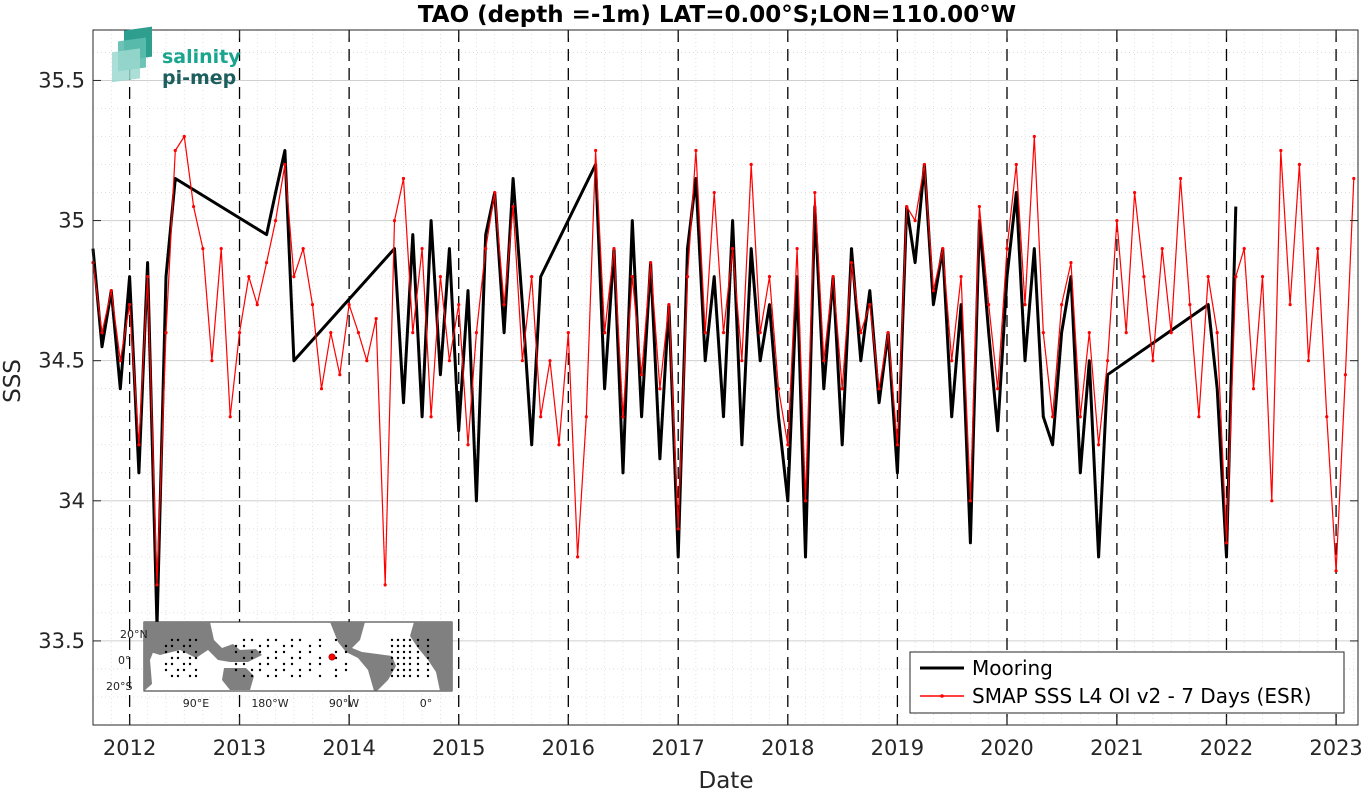 Image resolution: width=1367 pixels, height=790 pixels. What do you see at coordinates (897, 748) in the screenshot?
I see `x-tick-label: 2019` at bounding box center [897, 748].